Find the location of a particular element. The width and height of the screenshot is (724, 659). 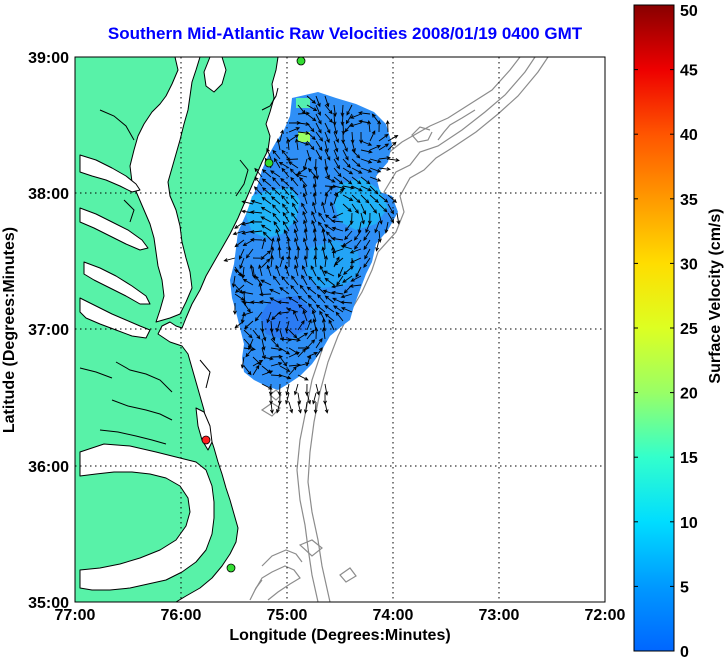

york-river is located at coordinates (117, 283).